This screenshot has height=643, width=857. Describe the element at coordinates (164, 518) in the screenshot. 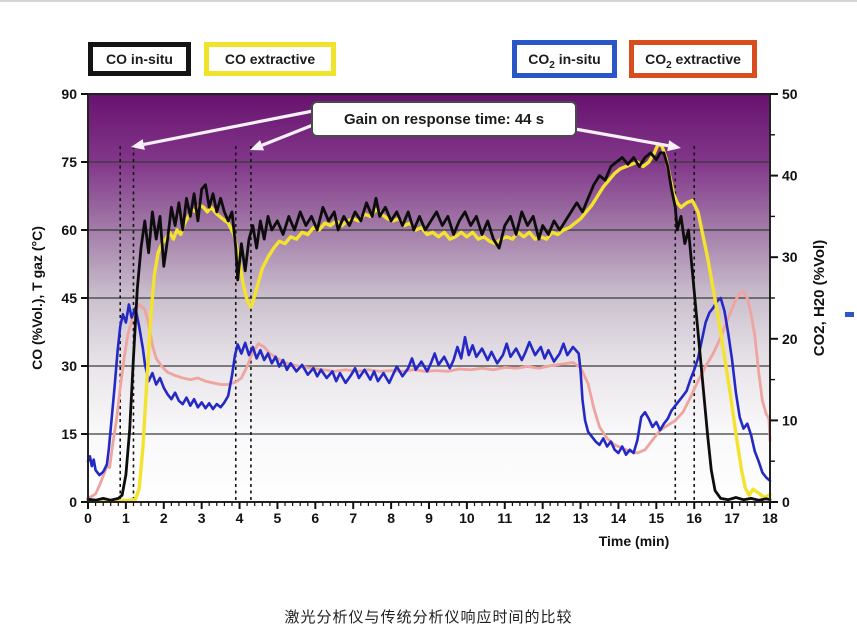

I see `svg-text: 2` at that location.